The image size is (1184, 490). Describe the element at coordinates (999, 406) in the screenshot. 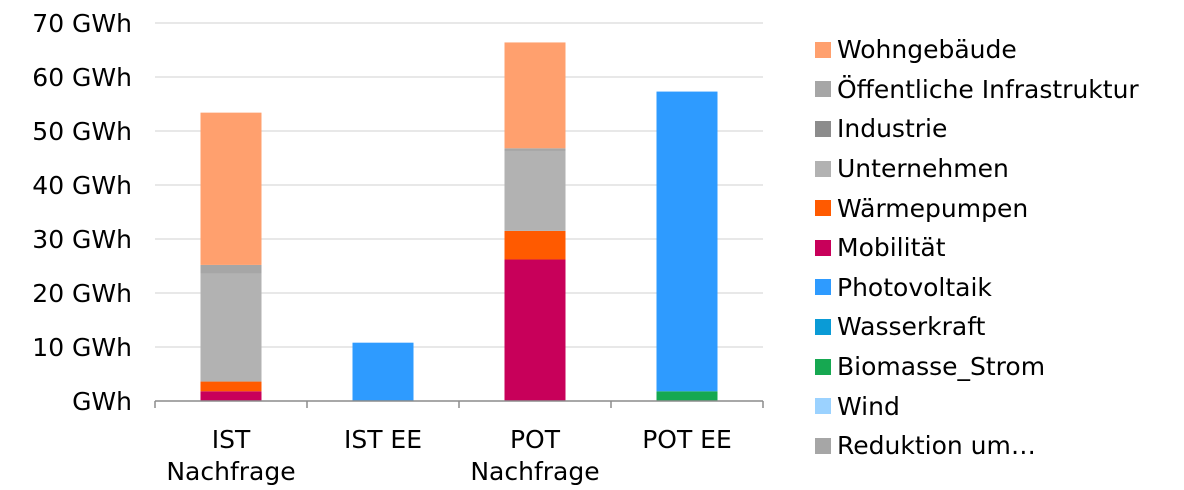

I see `legend-item: Wind` at that location.